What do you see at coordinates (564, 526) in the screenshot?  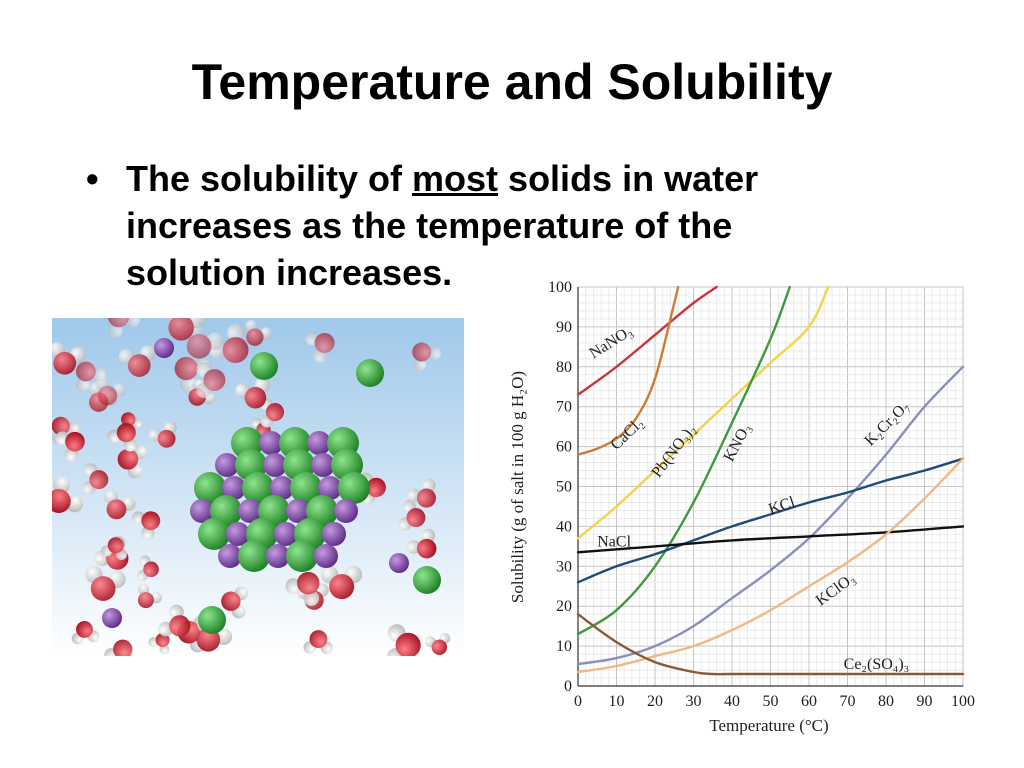 I see `y-tick-label: 40` at bounding box center [564, 526].